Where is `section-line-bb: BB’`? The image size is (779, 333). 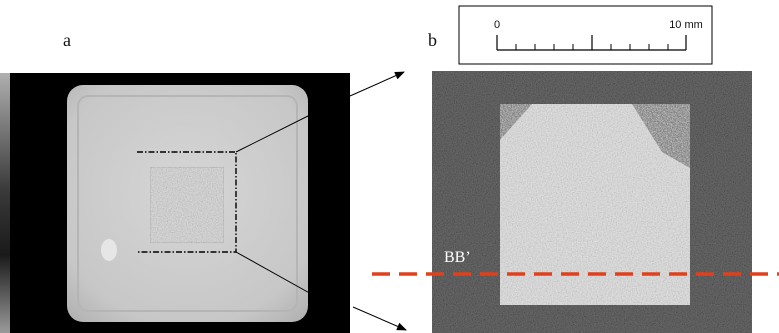 section-line-bb: BB’ is located at coordinates (575, 262).